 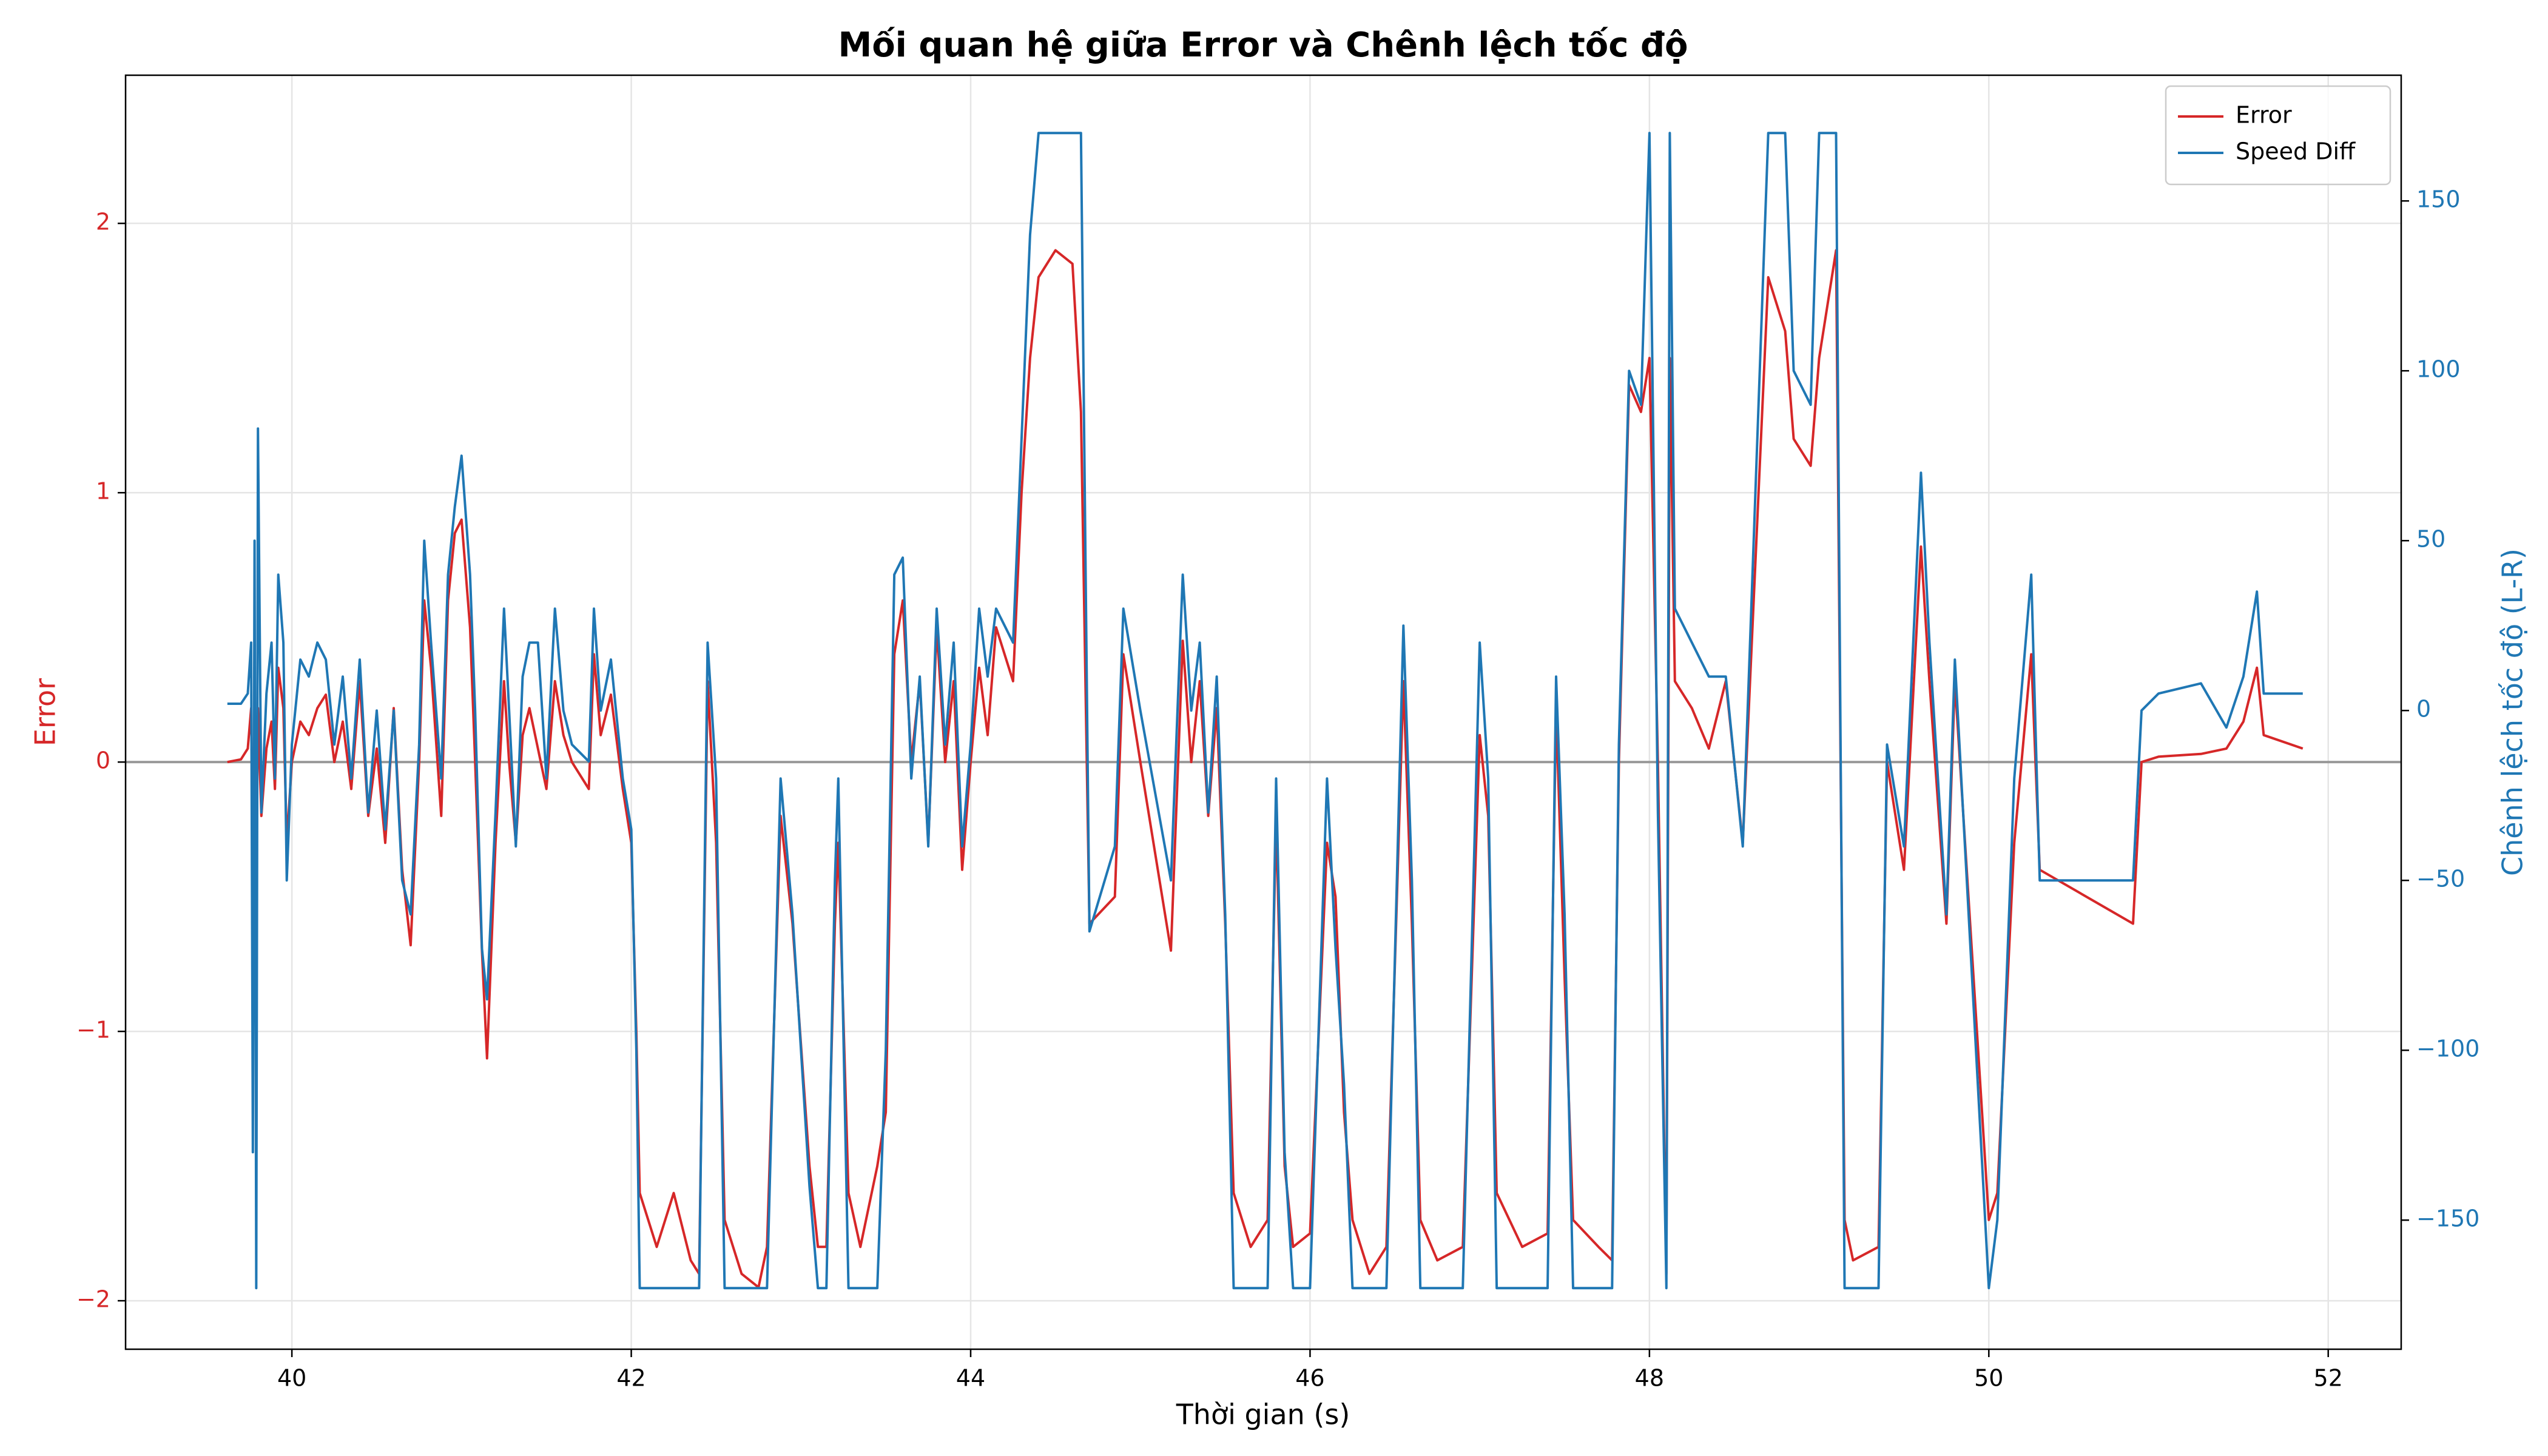 I want to click on y2-tick-label: −150, so click(x=2447, y=1218).